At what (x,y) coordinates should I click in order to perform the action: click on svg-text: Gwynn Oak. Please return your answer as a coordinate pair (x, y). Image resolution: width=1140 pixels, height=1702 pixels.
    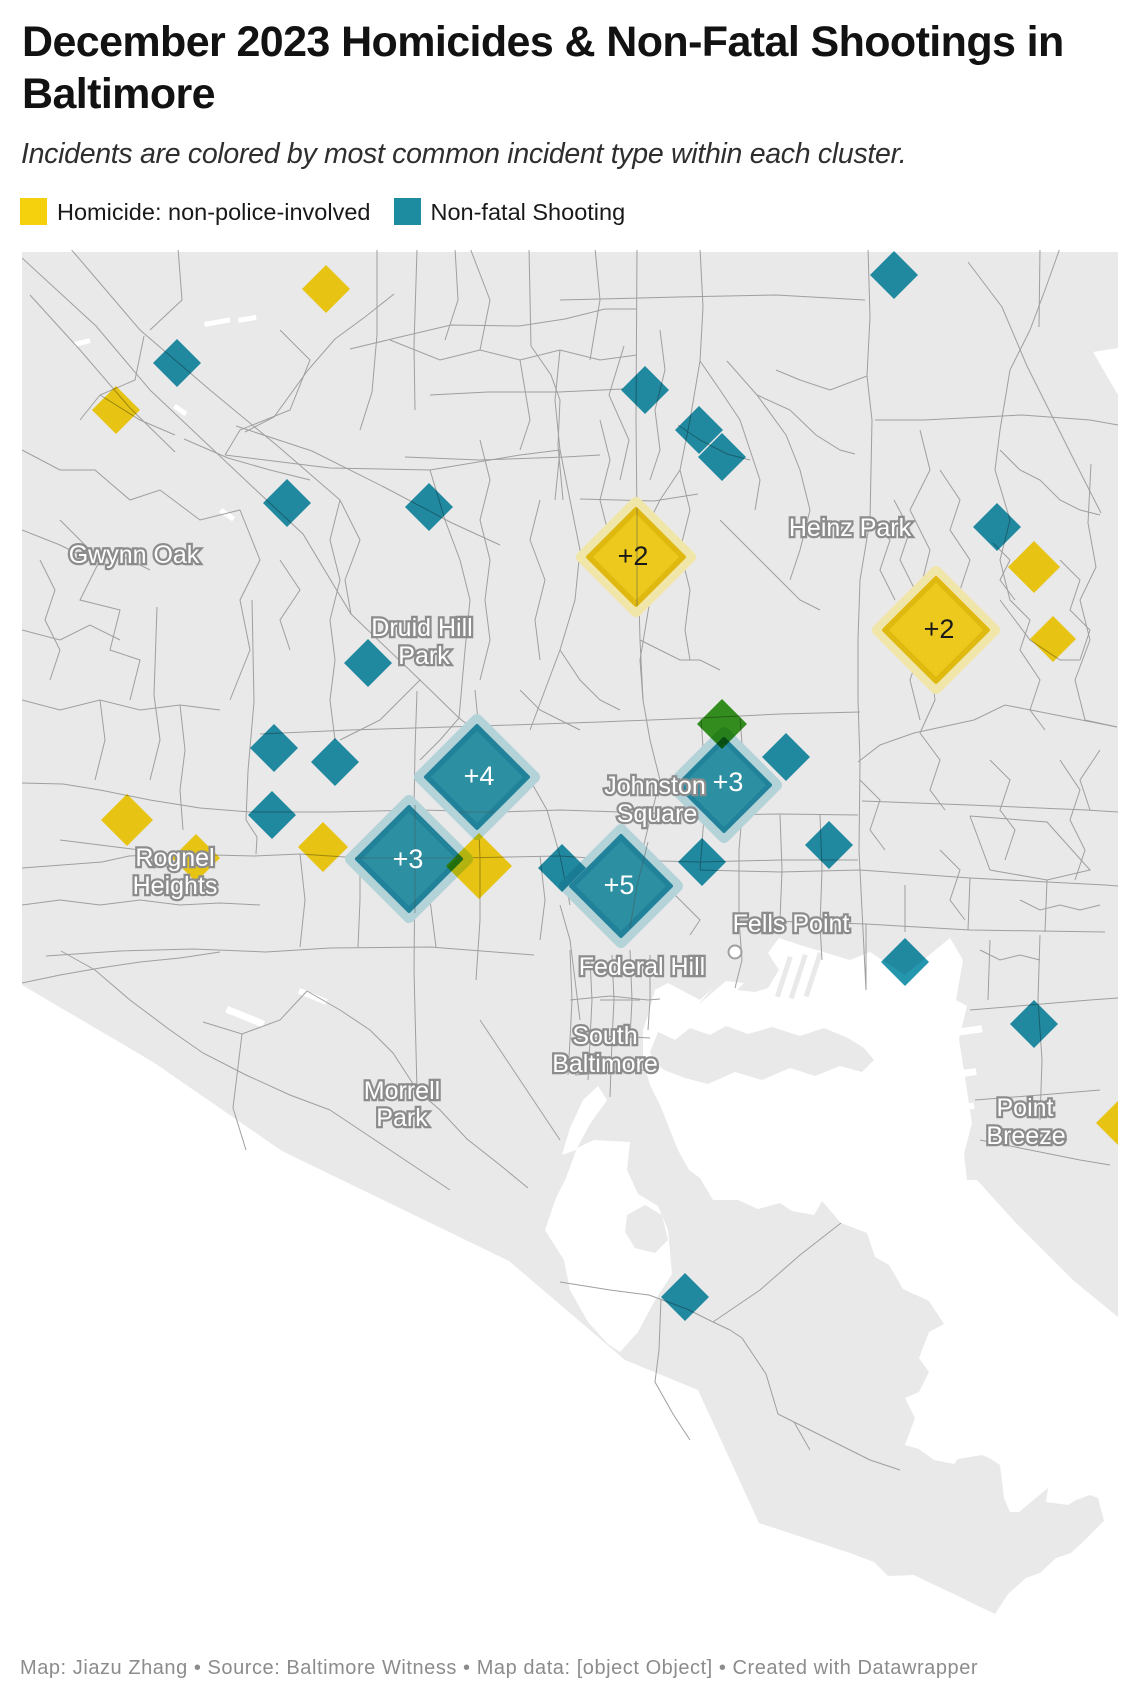
    Looking at the image, I should click on (134, 555).